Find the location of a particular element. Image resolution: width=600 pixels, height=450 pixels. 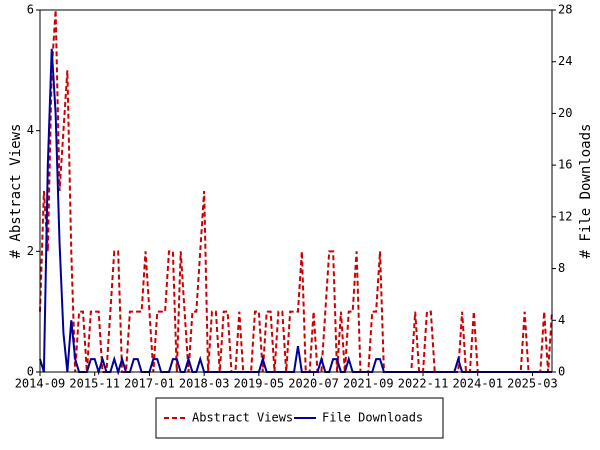

legend-label: File Downloads is located at coordinates (372, 418).